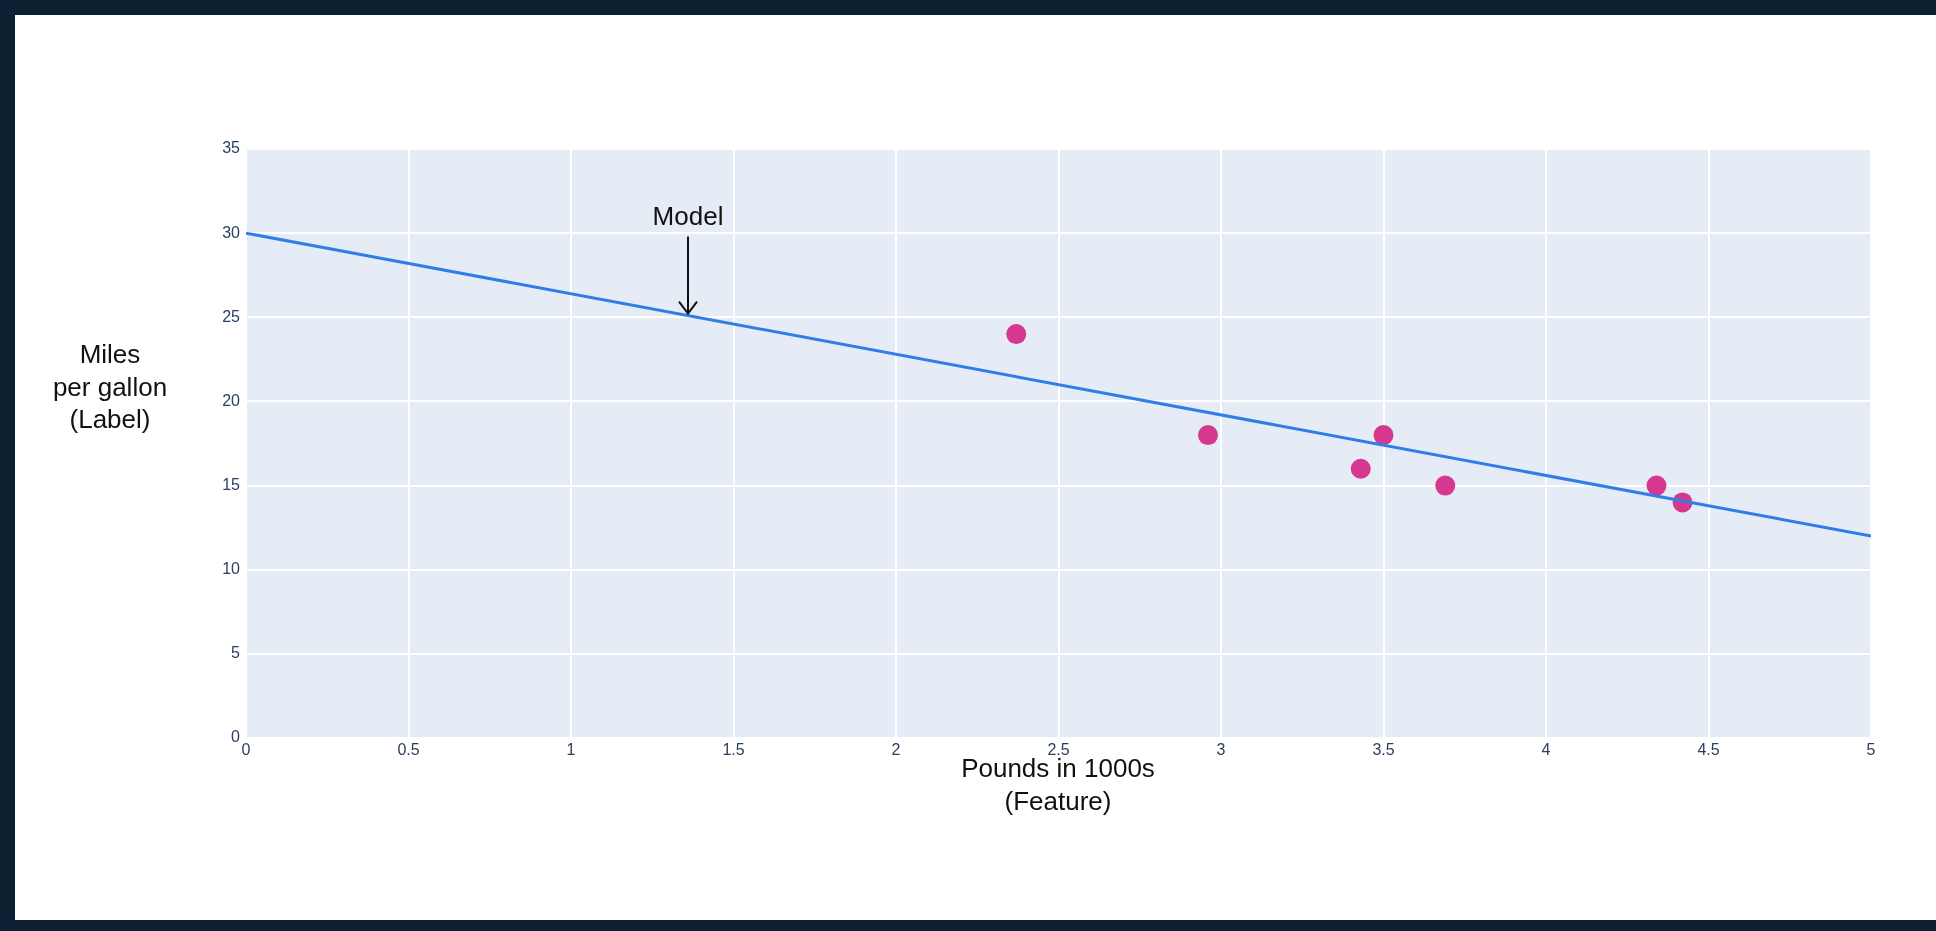 The width and height of the screenshot is (1936, 931). I want to click on x-tick-label: 3.5, so click(1383, 750).